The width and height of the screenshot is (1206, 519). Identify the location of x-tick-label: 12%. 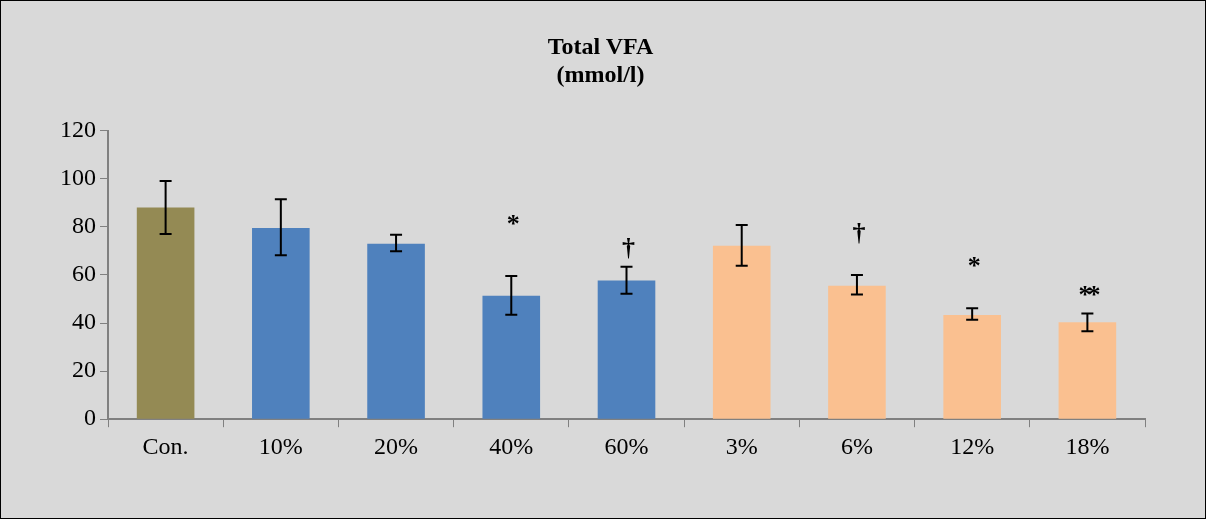
(972, 445).